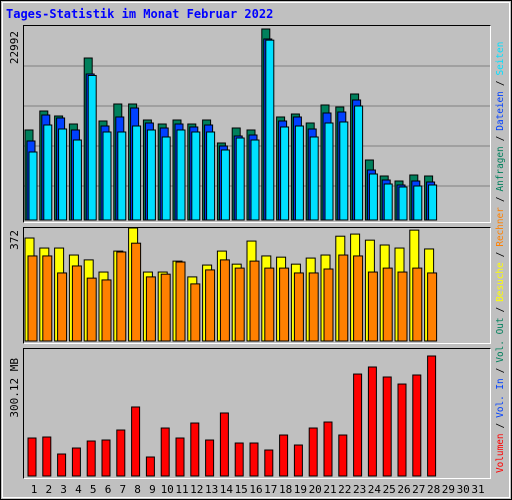 The image size is (512, 500). Describe the element at coordinates (463, 489) in the screenshot. I see `x-tick-label: 30` at that location.